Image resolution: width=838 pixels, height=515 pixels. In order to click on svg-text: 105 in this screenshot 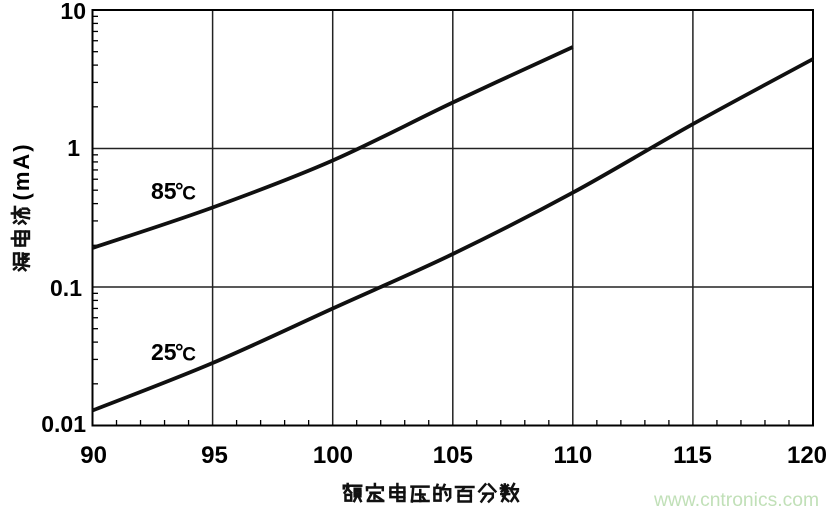, I will do `click(453, 455)`.